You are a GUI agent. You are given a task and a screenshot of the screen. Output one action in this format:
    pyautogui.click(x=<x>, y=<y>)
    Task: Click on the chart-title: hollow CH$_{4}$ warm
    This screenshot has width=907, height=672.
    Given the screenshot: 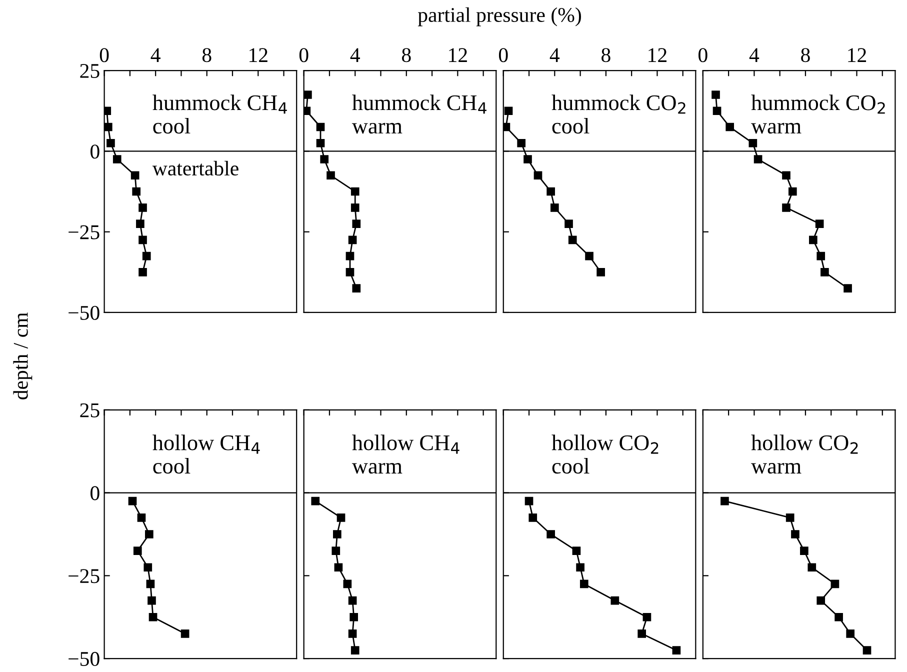 What is the action you would take?
    pyautogui.click(x=406, y=454)
    